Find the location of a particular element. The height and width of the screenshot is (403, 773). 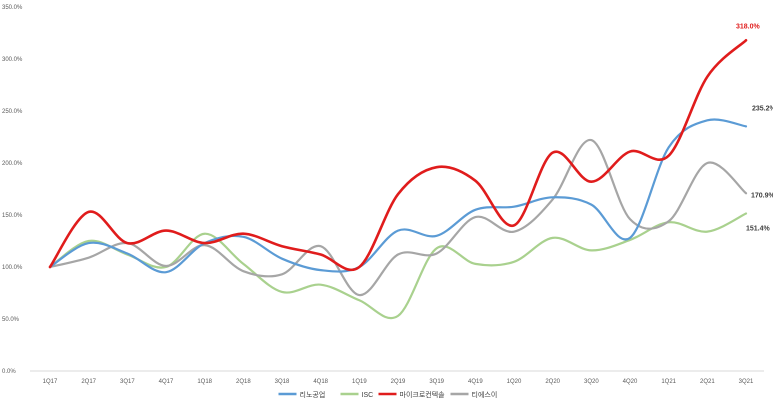

y-tick-label: 200.0% is located at coordinates (12, 164).